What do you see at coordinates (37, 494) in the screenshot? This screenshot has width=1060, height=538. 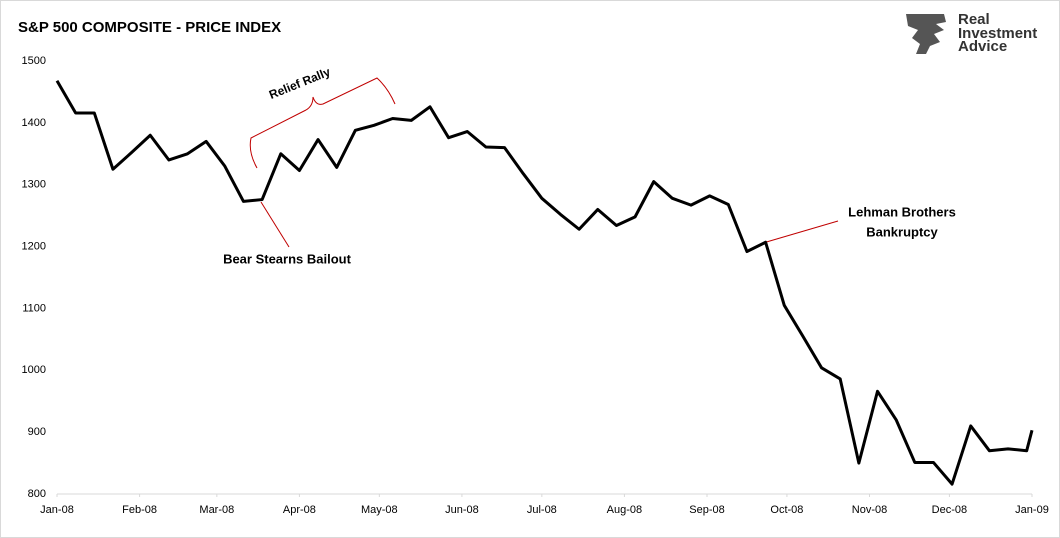 I see `y-tick-label: 800` at bounding box center [37, 494].